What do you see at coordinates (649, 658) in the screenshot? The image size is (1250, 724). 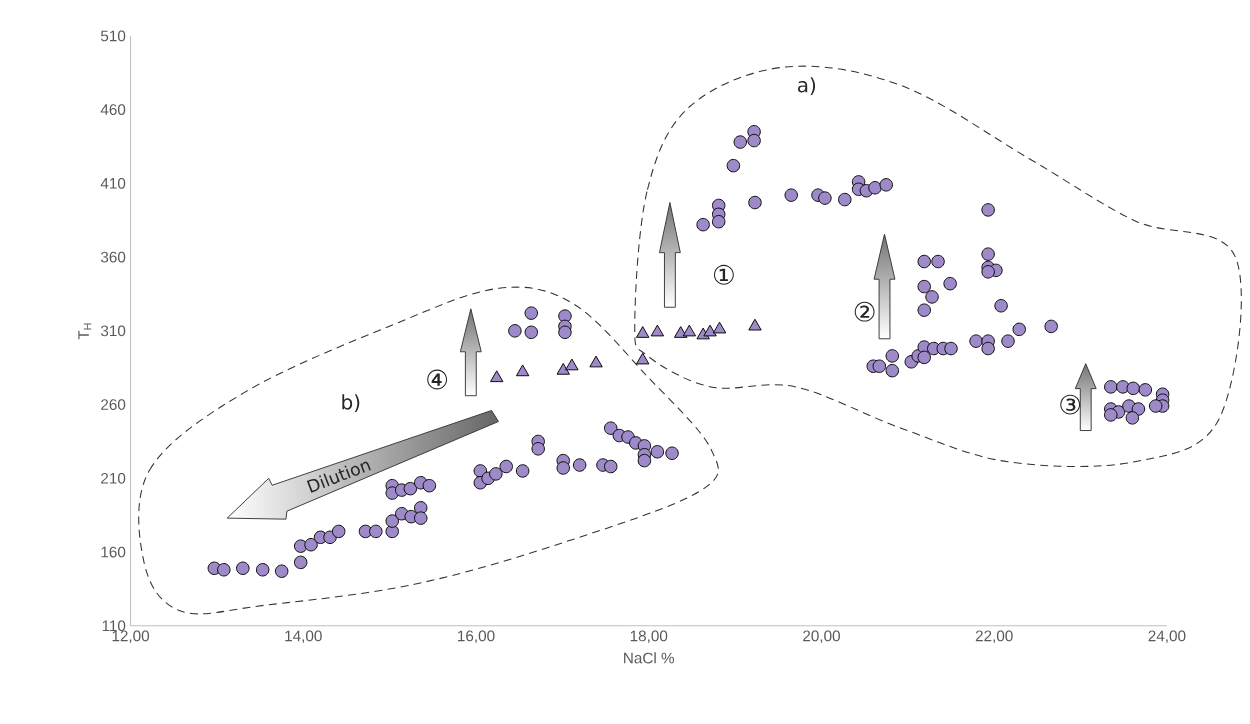 I see `x-axis-title: NaCl %` at bounding box center [649, 658].